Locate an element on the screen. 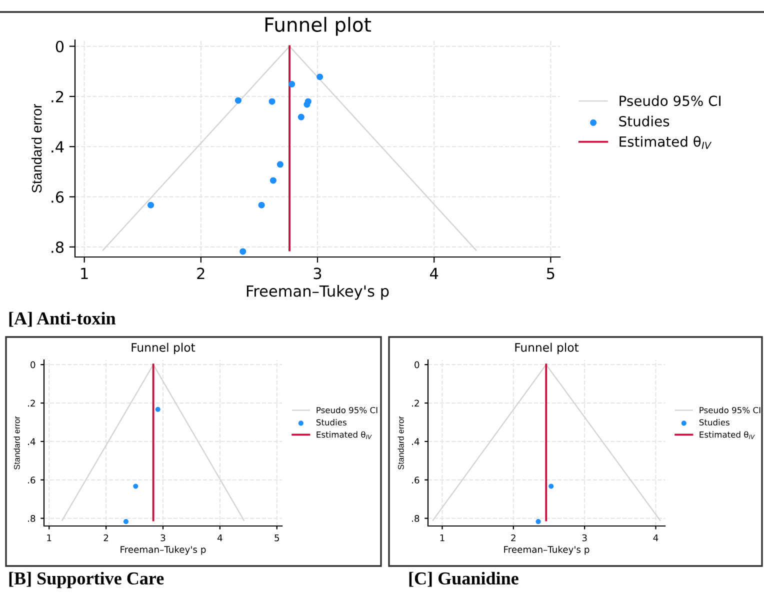 This screenshot has height=597, width=764. text: [A] Anti-toxin is located at coordinates (62, 319).